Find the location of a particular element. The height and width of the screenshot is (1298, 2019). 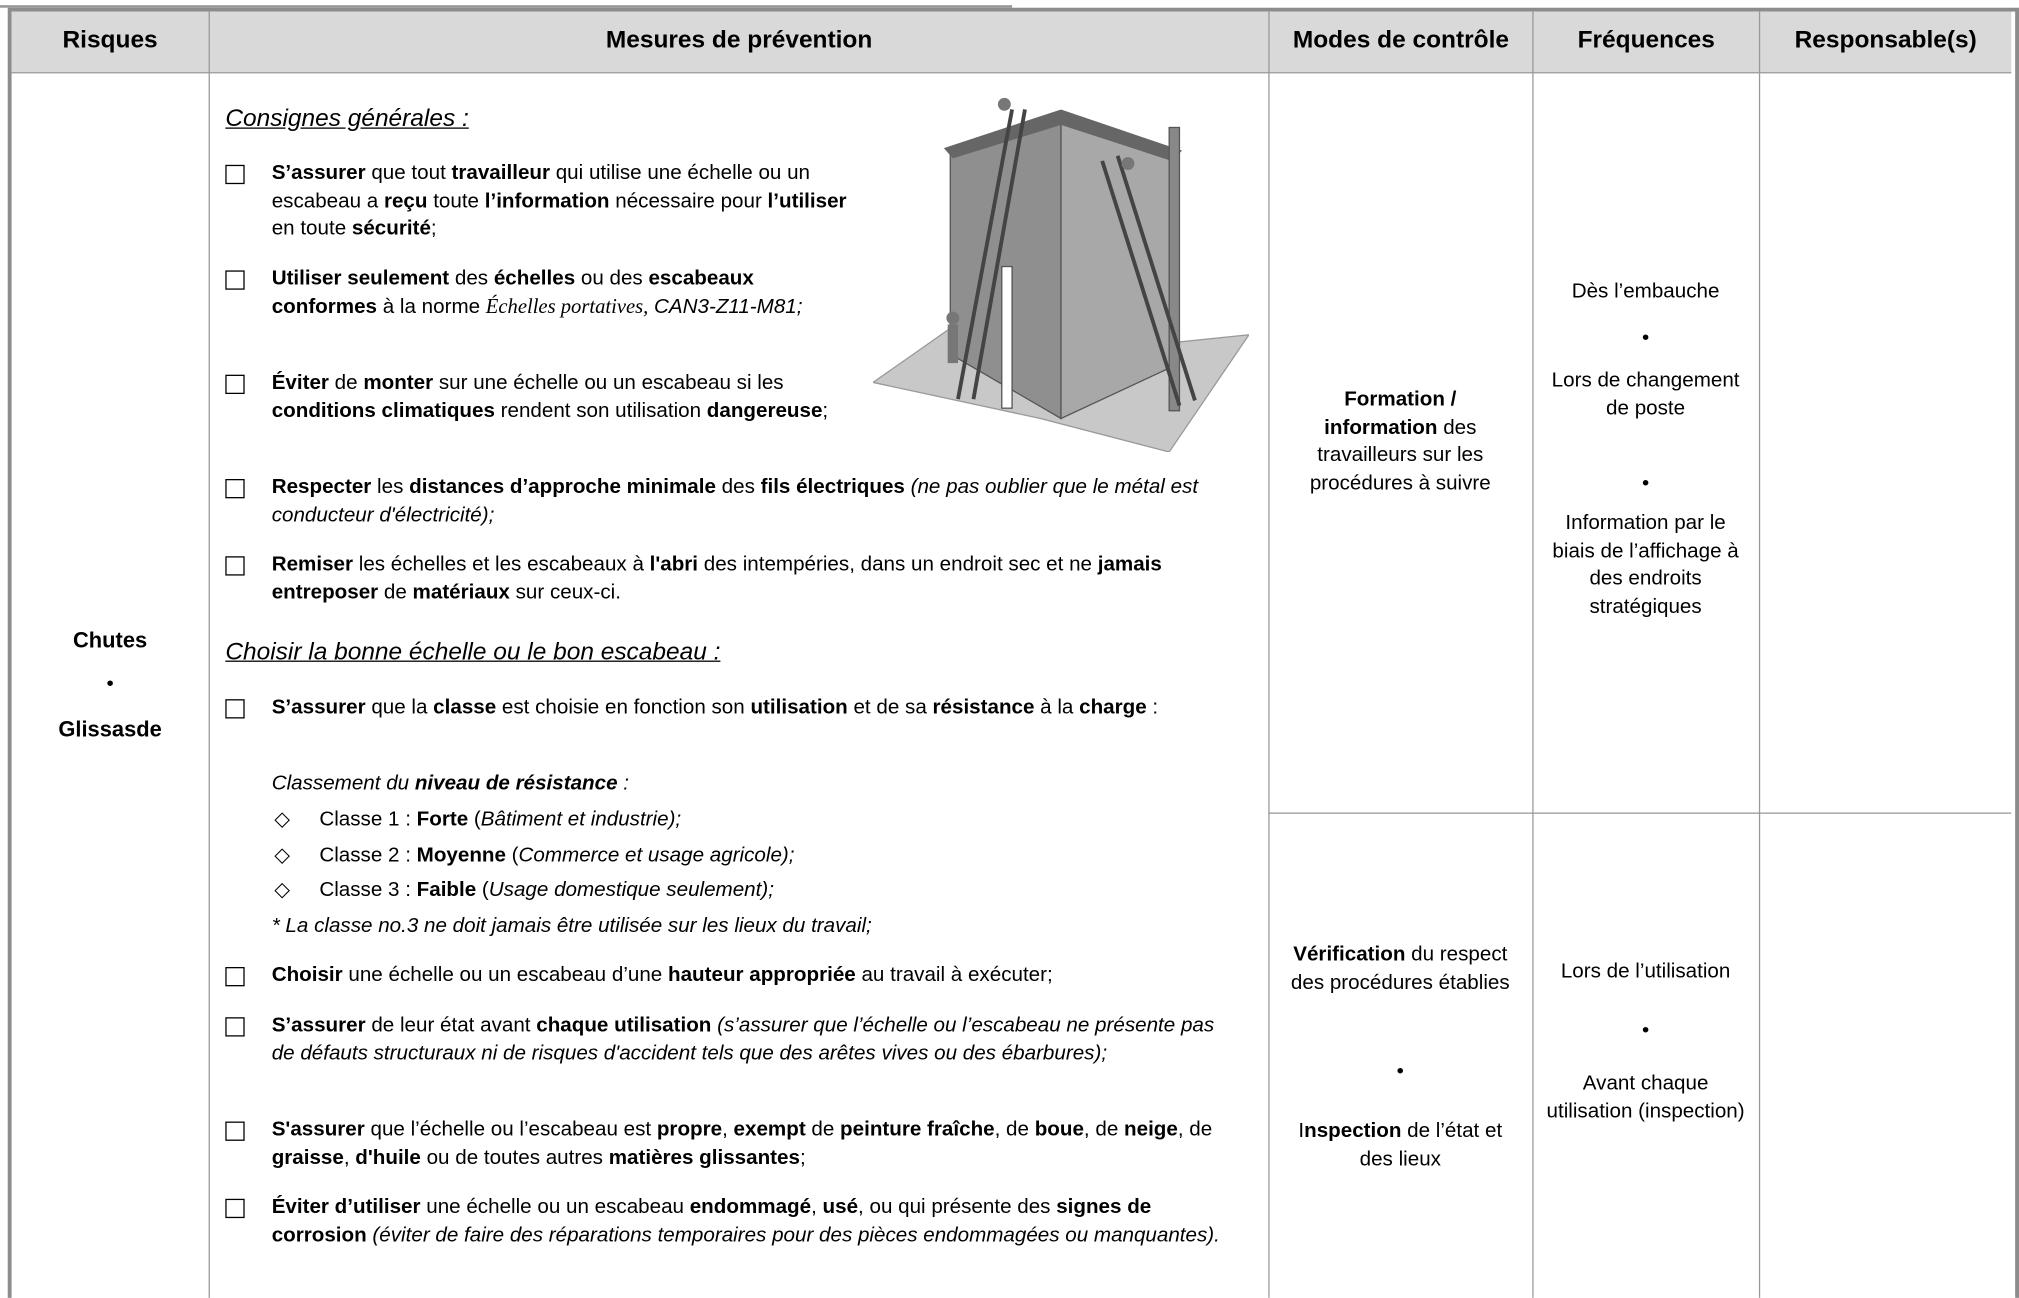

header-cell: Fréquences is located at coordinates (1646, 41).